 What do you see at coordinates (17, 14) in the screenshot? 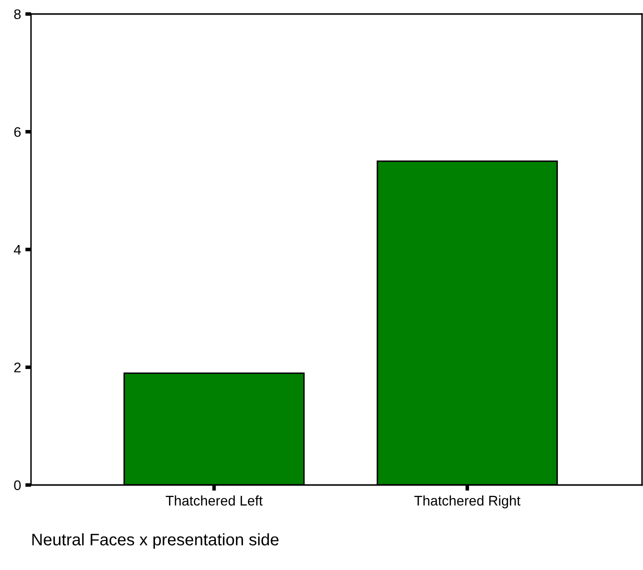
I see `y-tick-label: 8` at bounding box center [17, 14].